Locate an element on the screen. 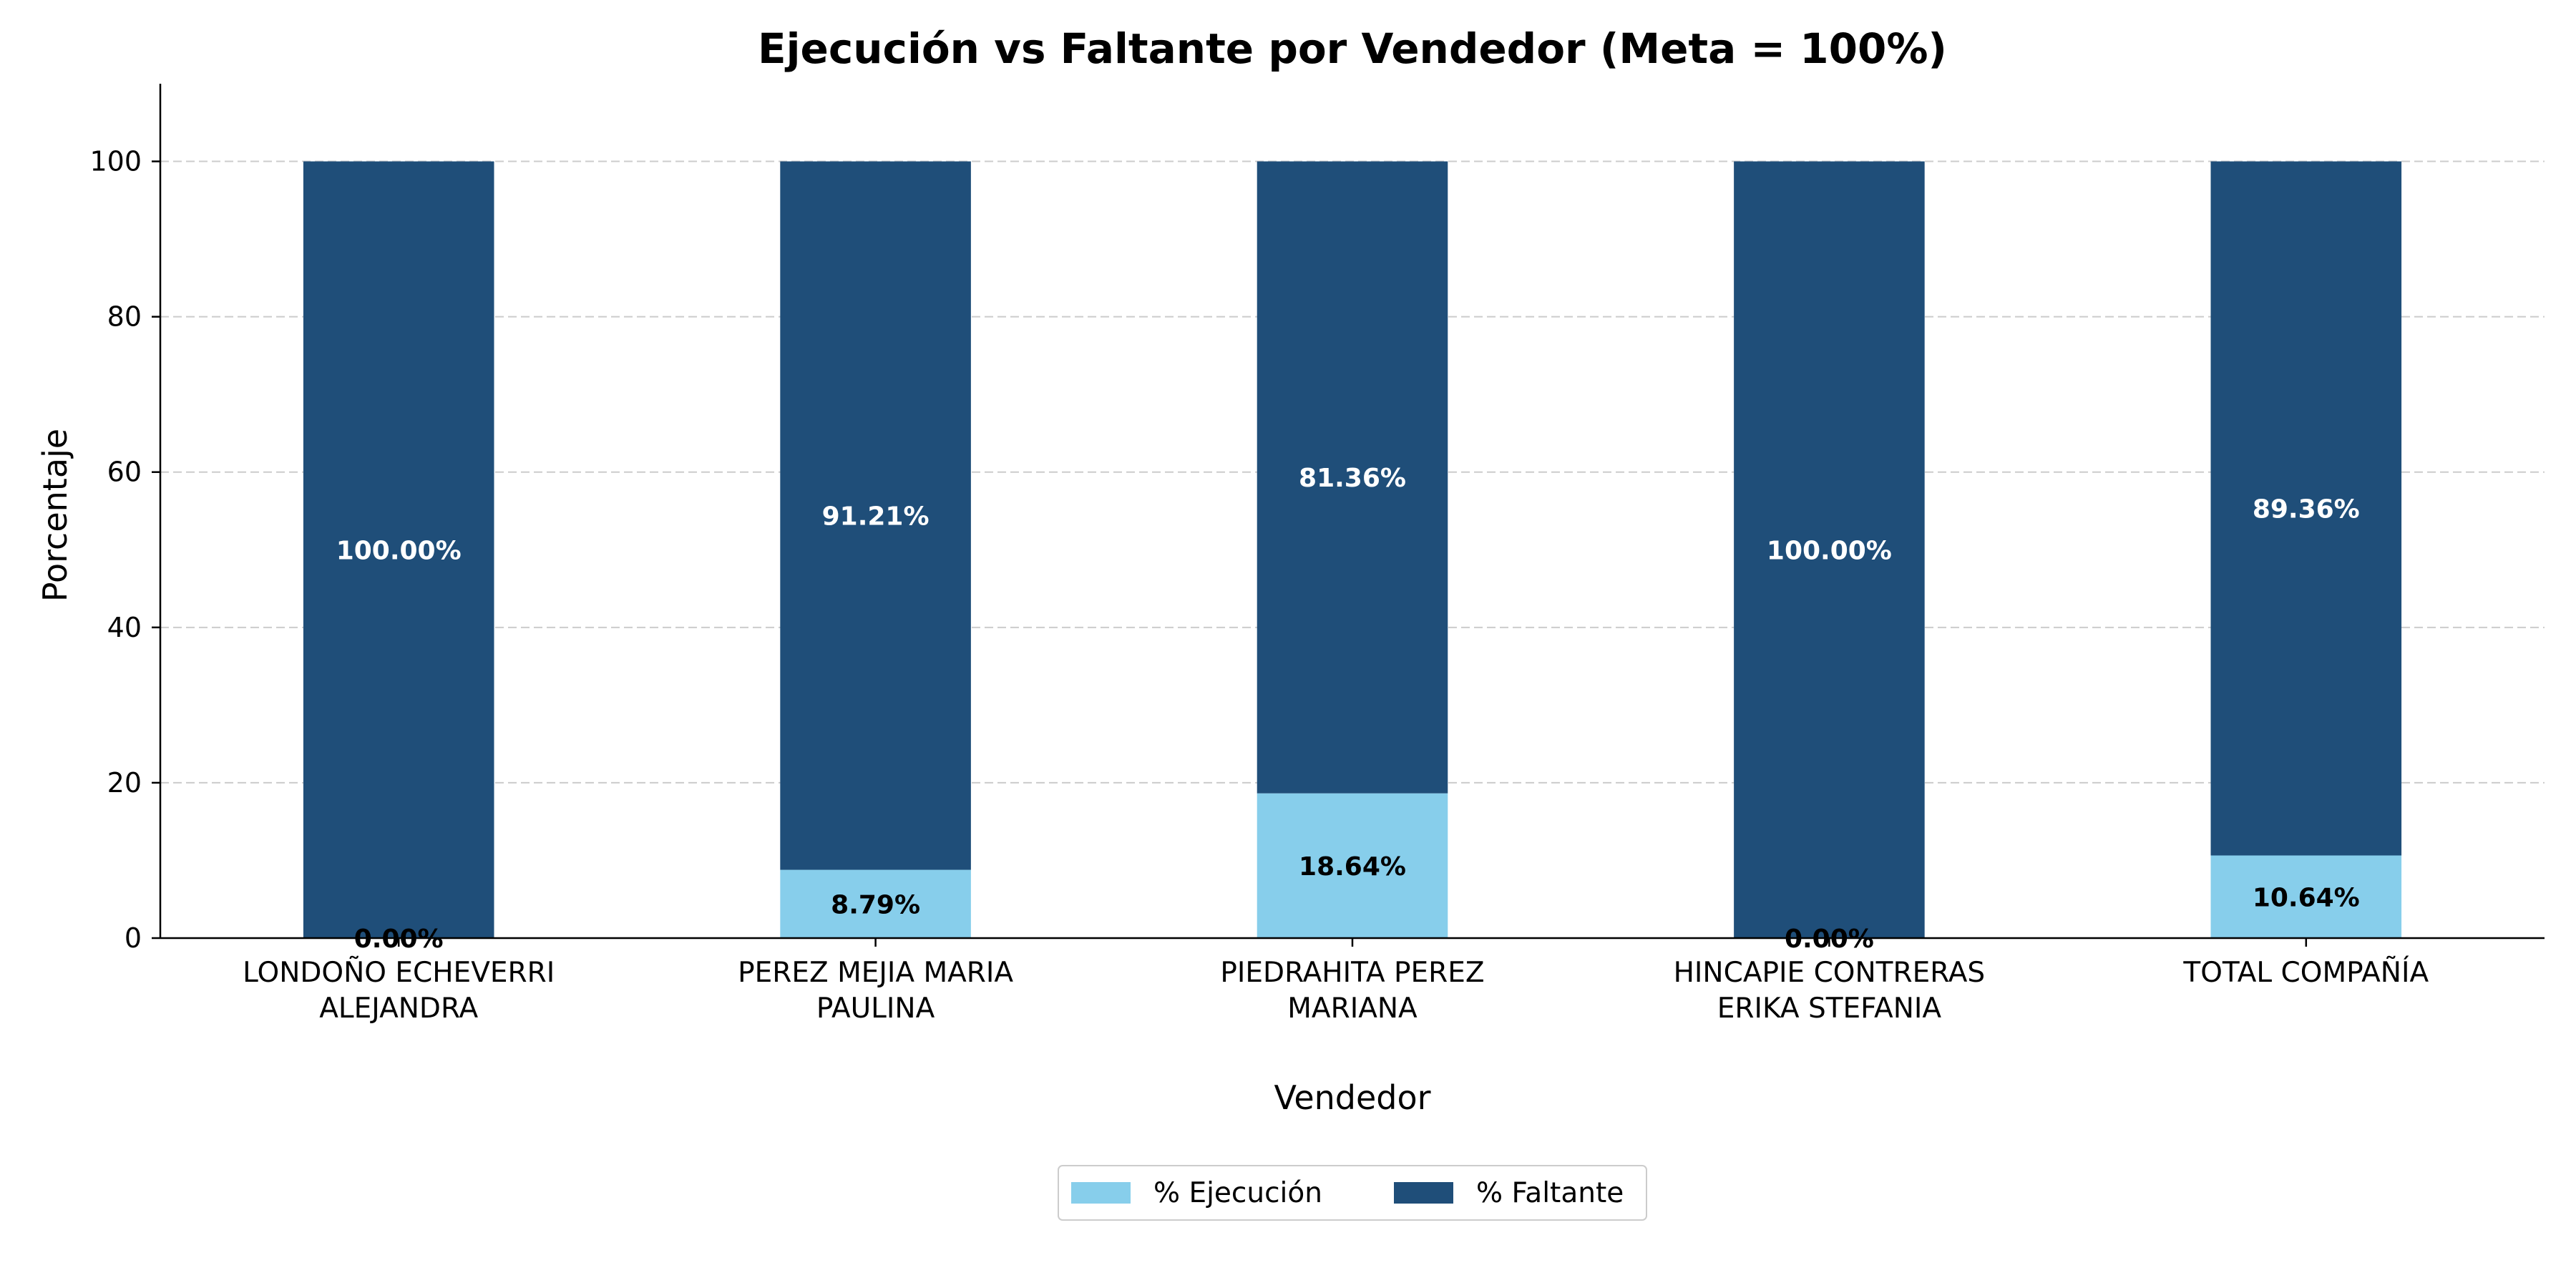 Image resolution: width=2576 pixels, height=1288 pixels. x-tick-label: PIEDRAHITA PEREZ is located at coordinates (1352, 973).